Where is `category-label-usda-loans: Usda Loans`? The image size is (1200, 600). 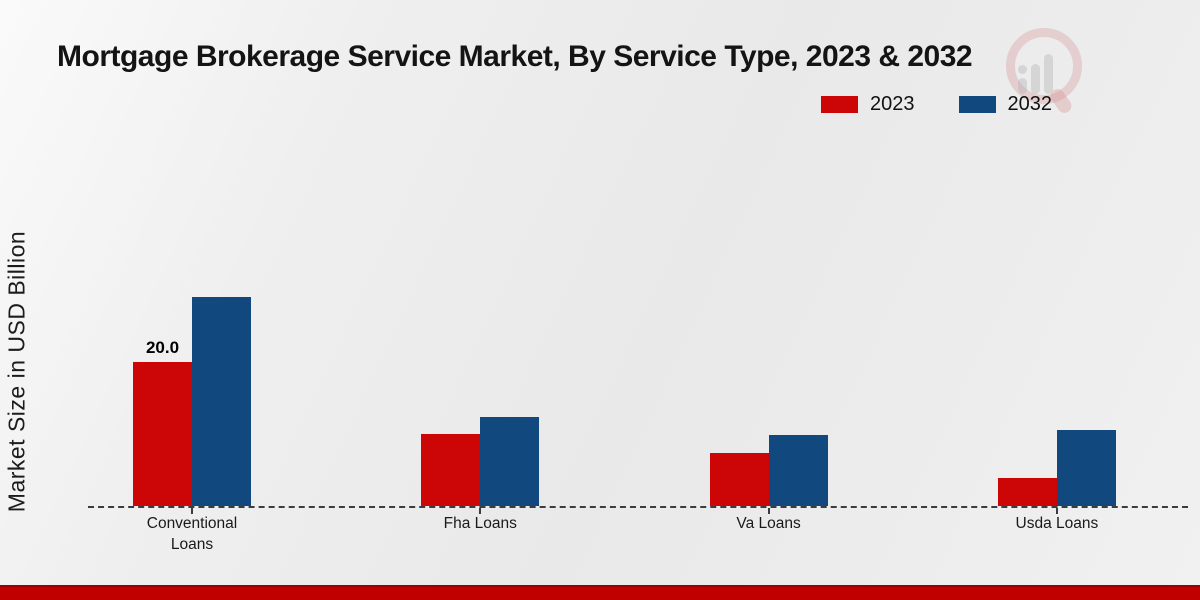
category-label-usda-loans: Usda Loans is located at coordinates (1057, 523).